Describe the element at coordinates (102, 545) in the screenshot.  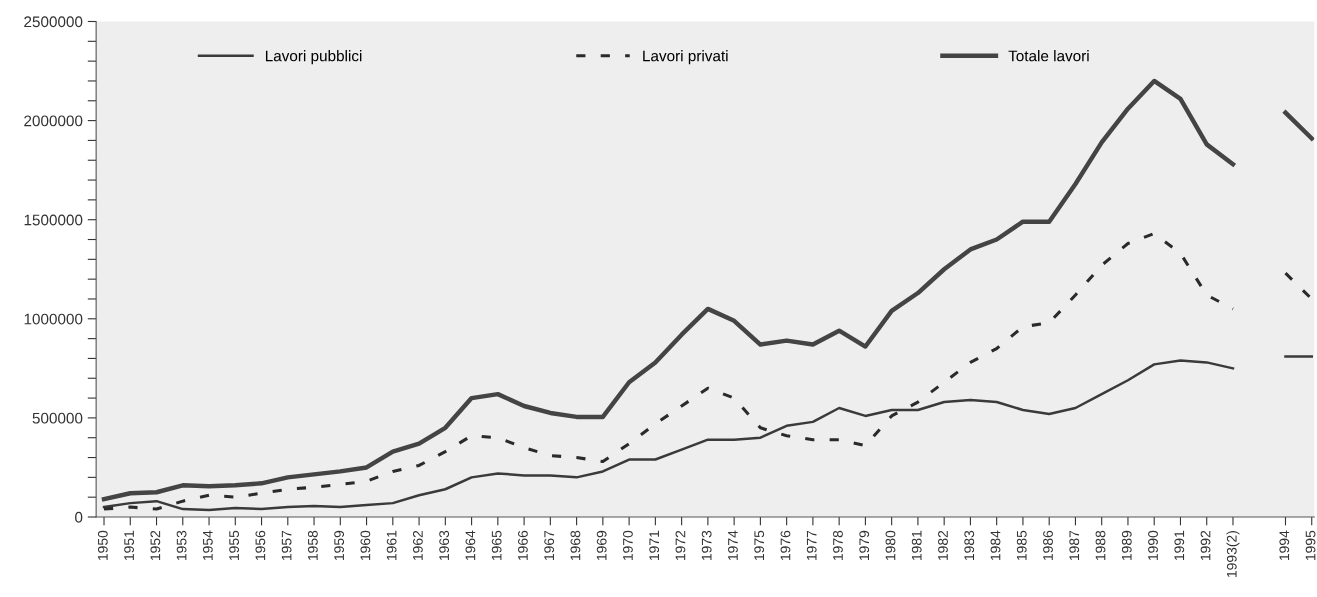
I see `x-tick-label: 1950` at that location.